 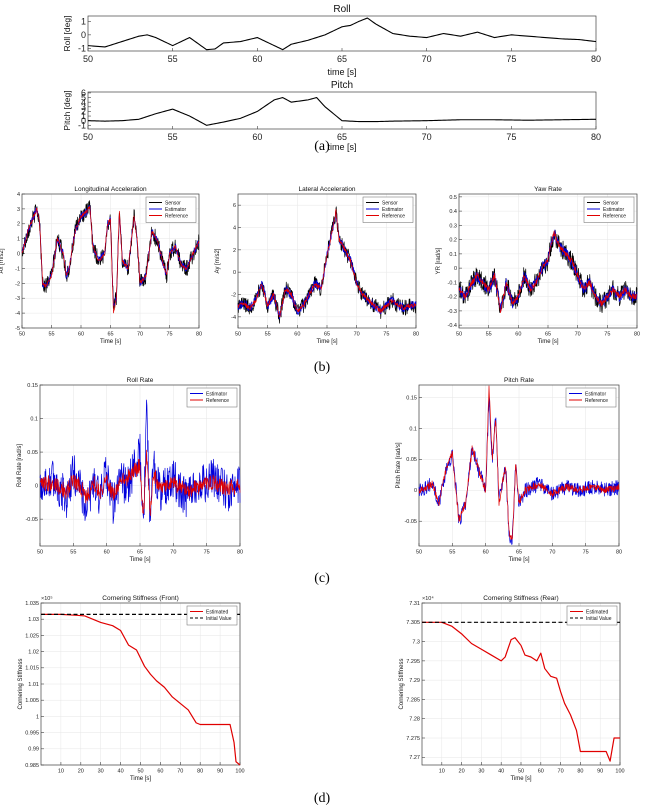 I want to click on y-axis-label: Pitch Rate [rad/s], so click(x=399, y=465).